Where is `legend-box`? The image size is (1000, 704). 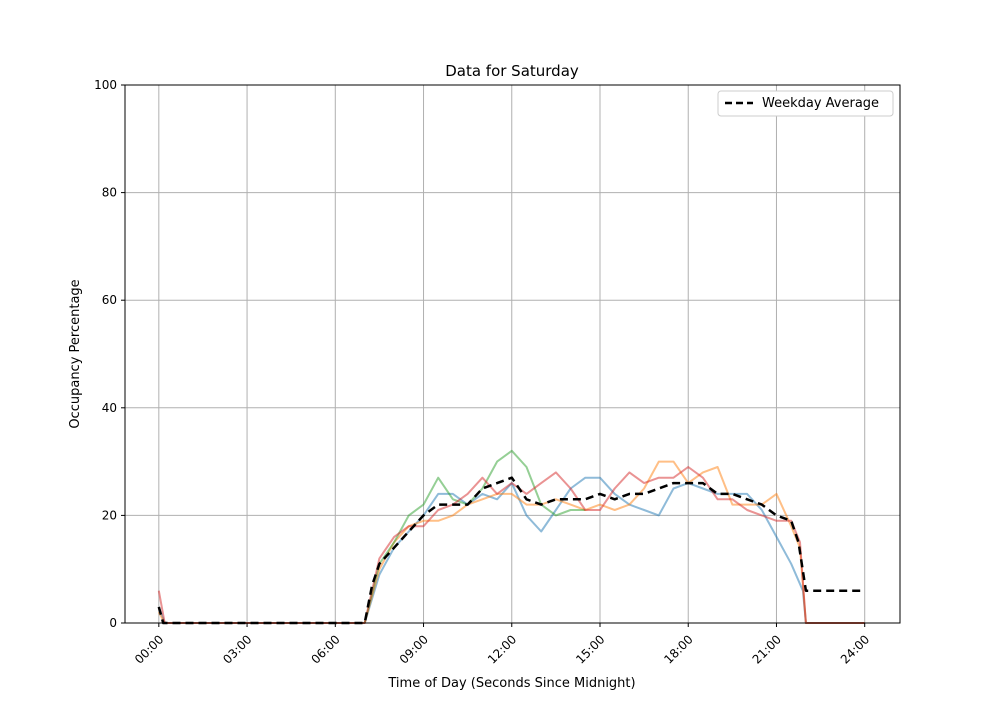 legend-box is located at coordinates (805, 103).